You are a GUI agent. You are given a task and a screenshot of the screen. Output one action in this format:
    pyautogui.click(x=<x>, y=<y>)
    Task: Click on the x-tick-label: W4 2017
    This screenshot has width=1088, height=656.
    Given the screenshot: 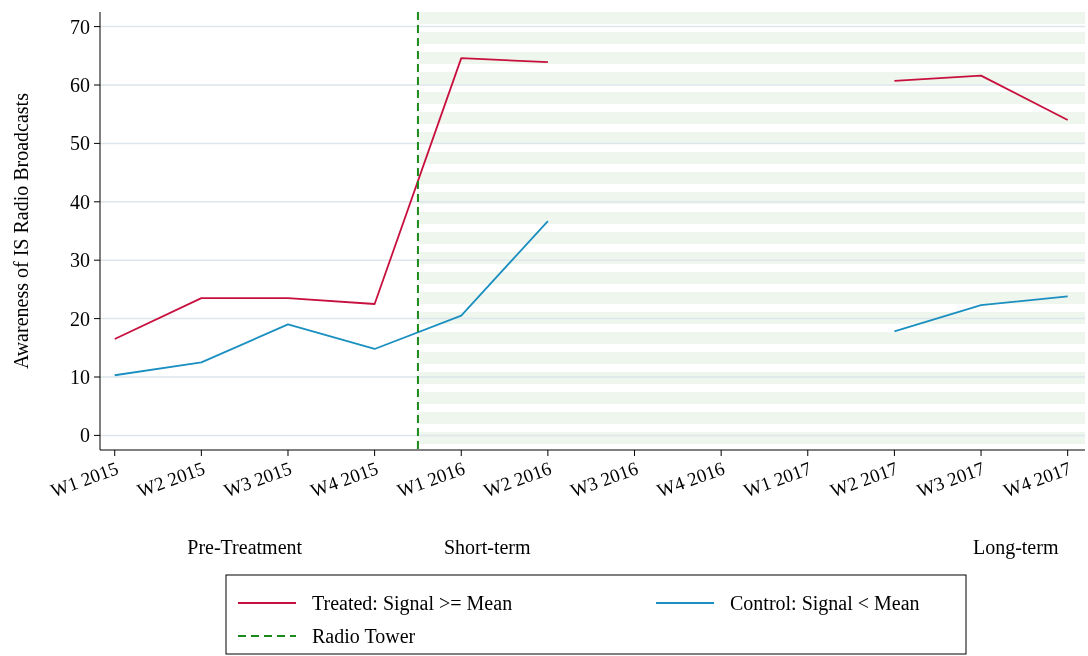 What is the action you would take?
    pyautogui.click(x=1037, y=479)
    